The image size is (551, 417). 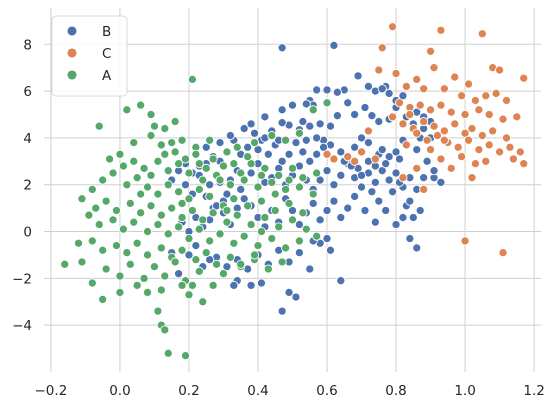 What do you see at coordinates (27, 139) in the screenshot?
I see `y-tick-label: 4` at bounding box center [27, 139].